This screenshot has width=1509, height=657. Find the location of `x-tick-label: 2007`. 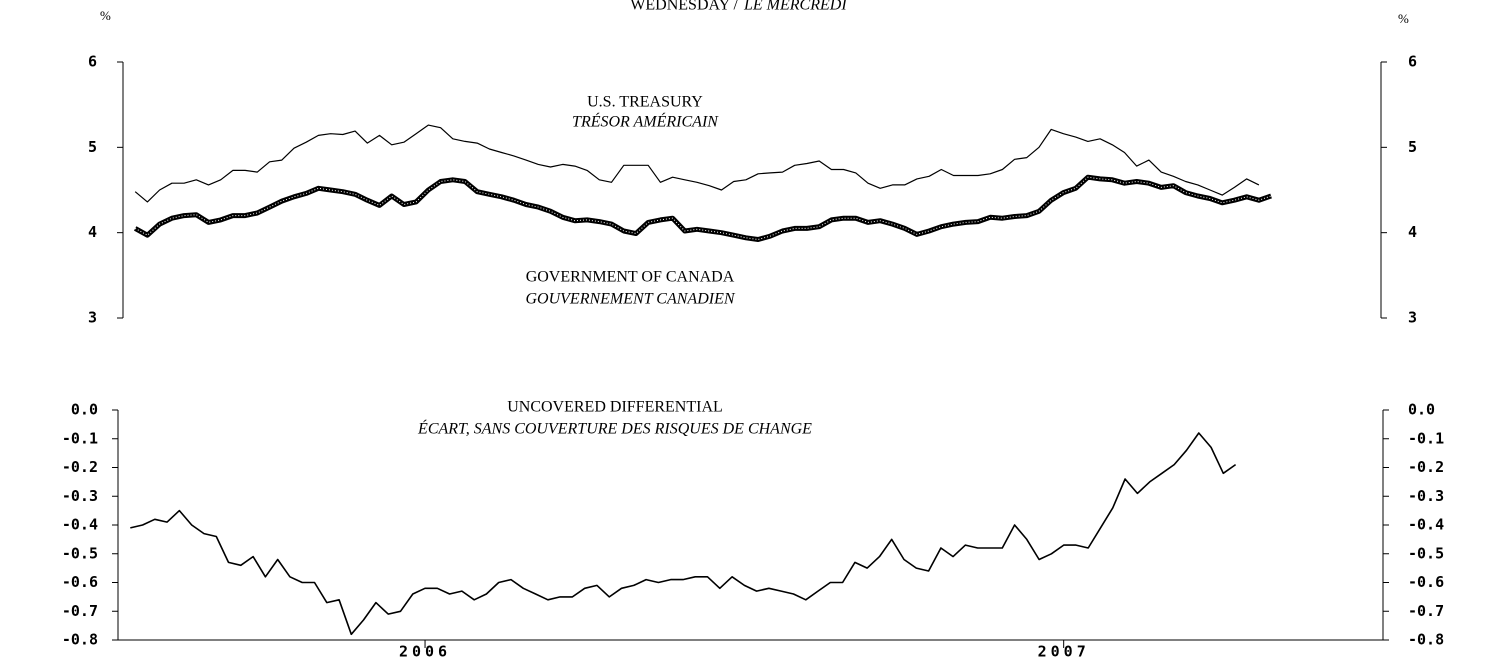

x-tick-label: 2007 is located at coordinates (1064, 650).